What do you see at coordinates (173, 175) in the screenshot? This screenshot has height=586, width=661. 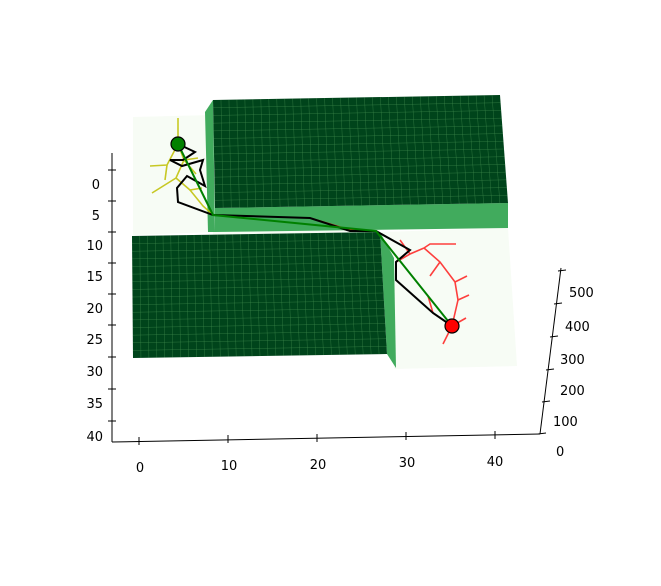 I see `floor-patch-upper-left` at bounding box center [173, 175].